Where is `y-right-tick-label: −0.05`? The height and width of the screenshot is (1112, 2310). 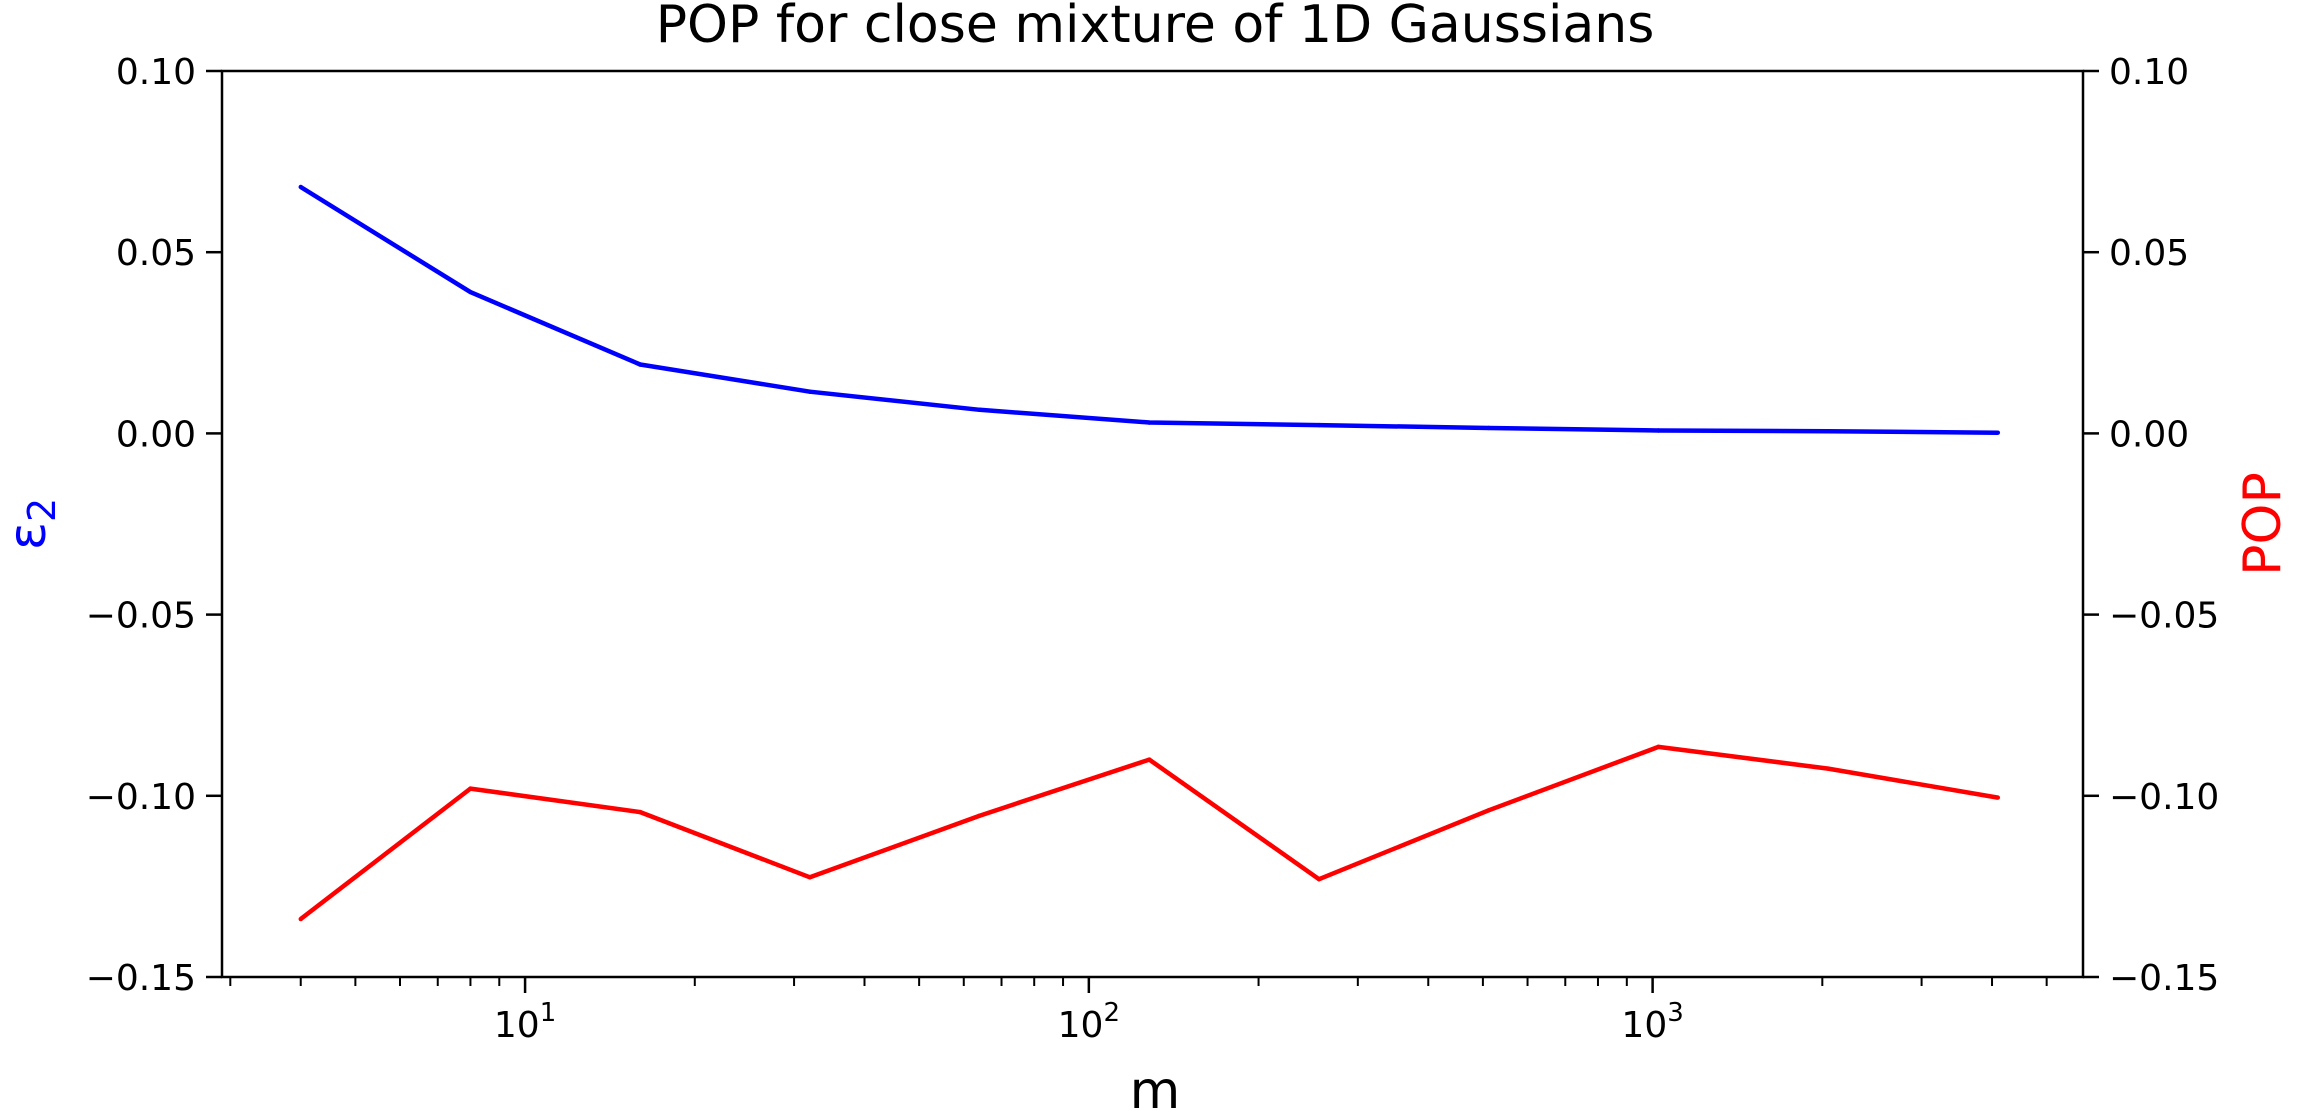 y-right-tick-label: −0.05 is located at coordinates (2164, 616).